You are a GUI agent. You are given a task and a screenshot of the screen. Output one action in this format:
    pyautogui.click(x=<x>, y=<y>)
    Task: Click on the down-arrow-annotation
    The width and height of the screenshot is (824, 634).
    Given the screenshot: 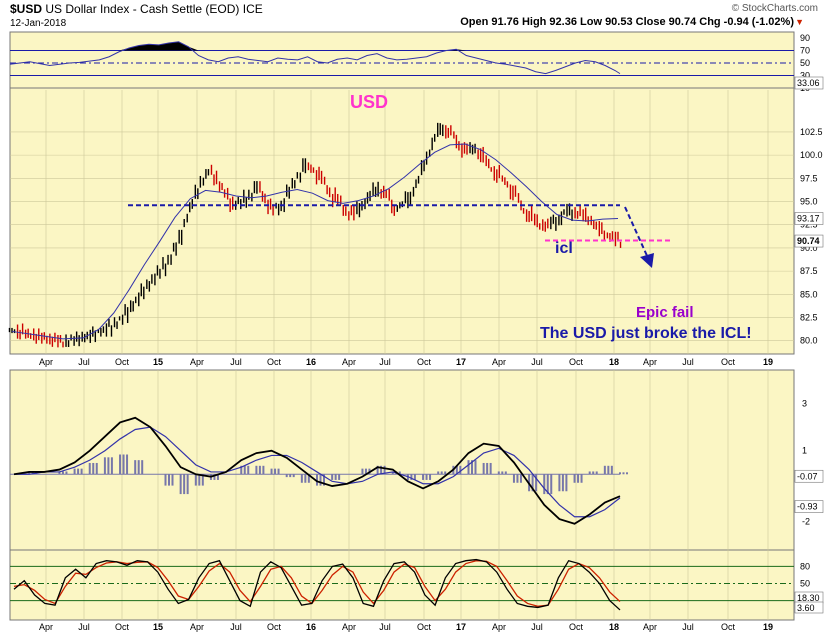 What is the action you would take?
    pyautogui.click(x=639, y=237)
    